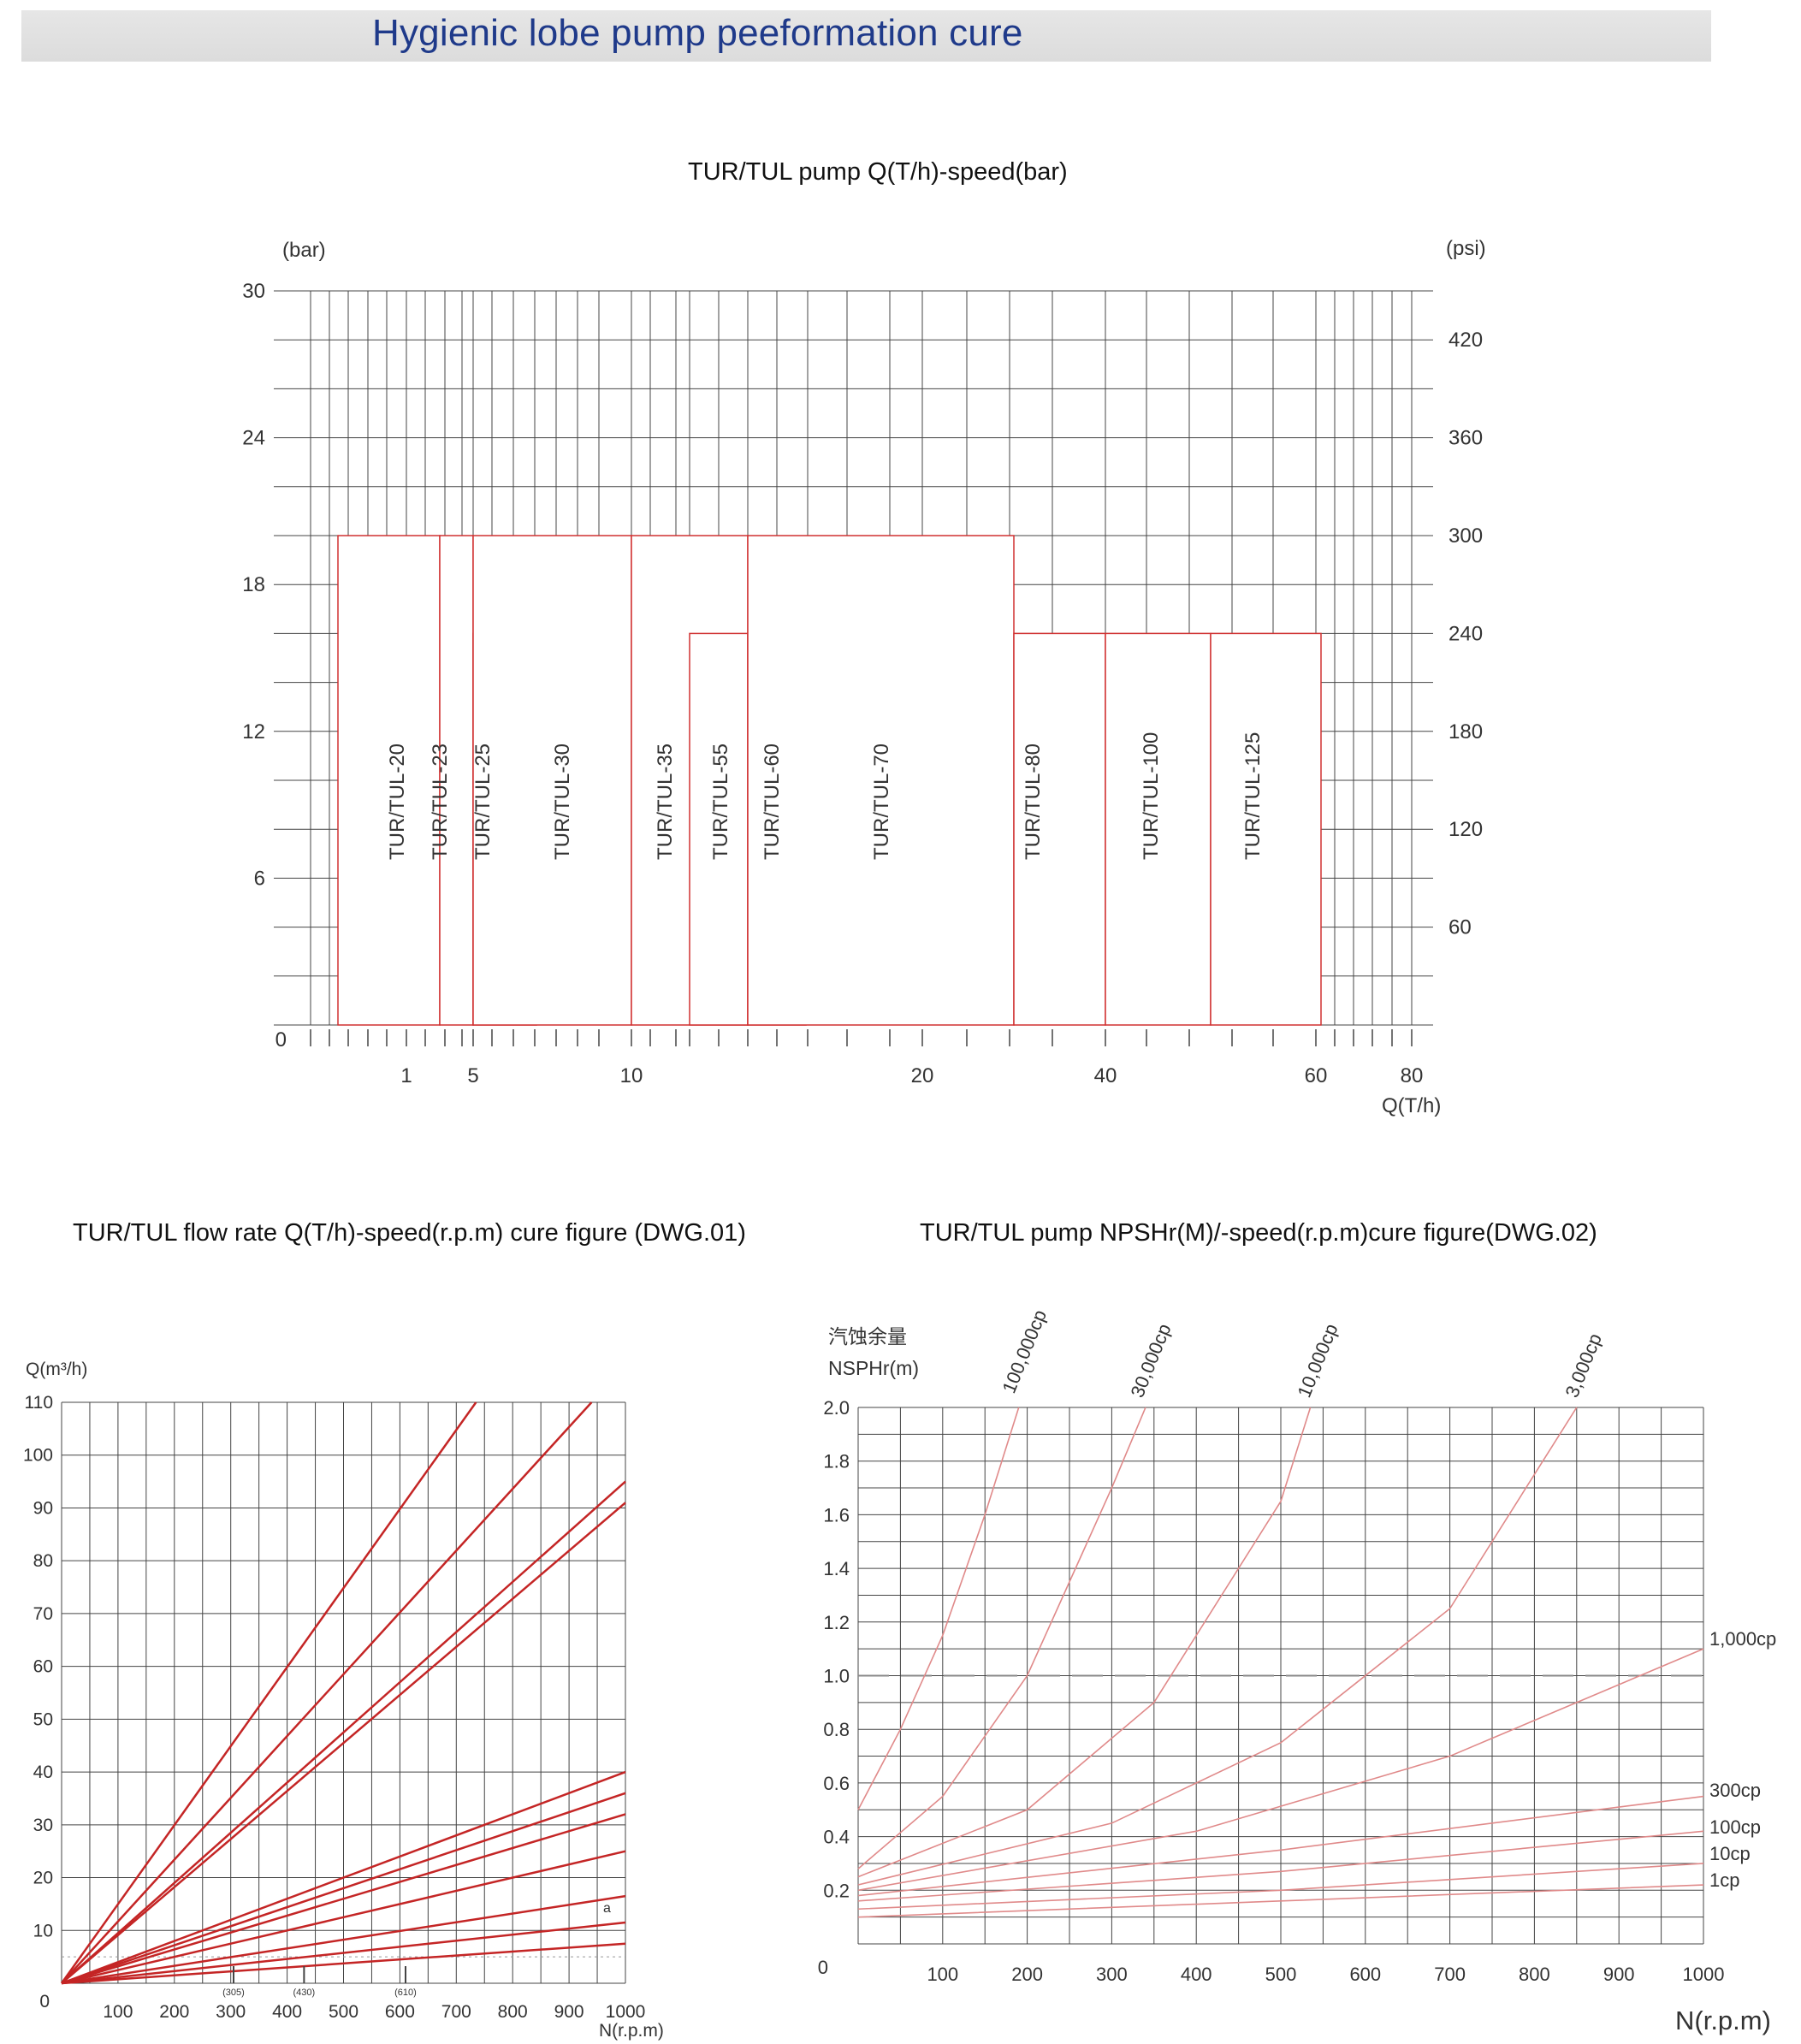 The image size is (1801, 2044). Describe the element at coordinates (772, 802) in the screenshot. I see `pump-label-6: TUR/TUL-60` at that location.